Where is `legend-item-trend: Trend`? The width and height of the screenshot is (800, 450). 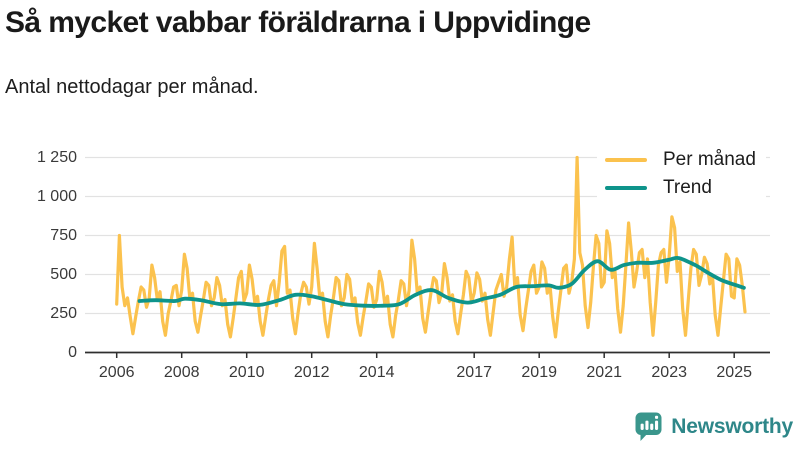 legend-item-trend: Trend is located at coordinates (680, 188).